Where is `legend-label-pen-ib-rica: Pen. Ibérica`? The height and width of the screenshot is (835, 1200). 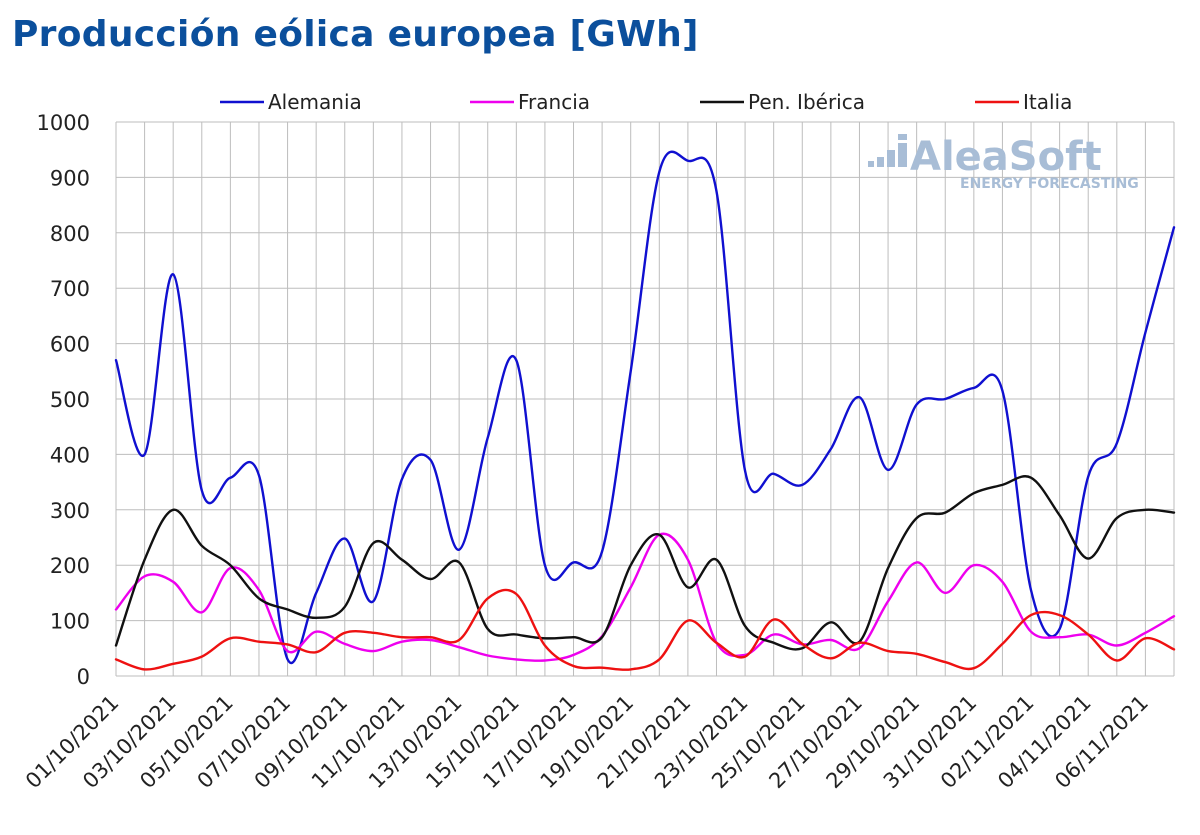 legend-label-pen-ib-rica: Pen. Ibérica is located at coordinates (806, 102).